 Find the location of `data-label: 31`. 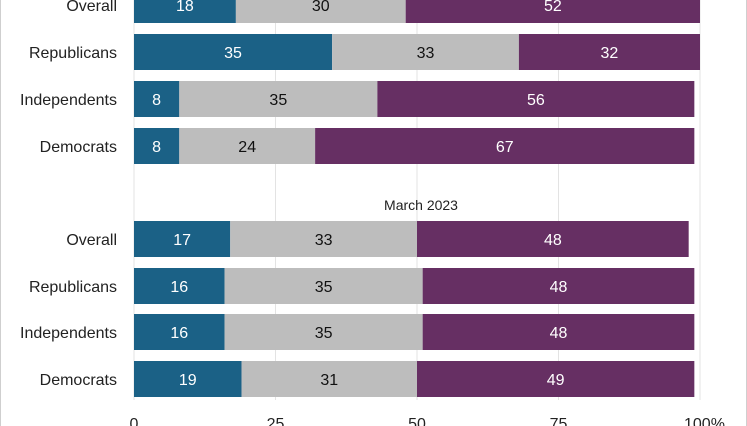

data-label: 31 is located at coordinates (329, 380).